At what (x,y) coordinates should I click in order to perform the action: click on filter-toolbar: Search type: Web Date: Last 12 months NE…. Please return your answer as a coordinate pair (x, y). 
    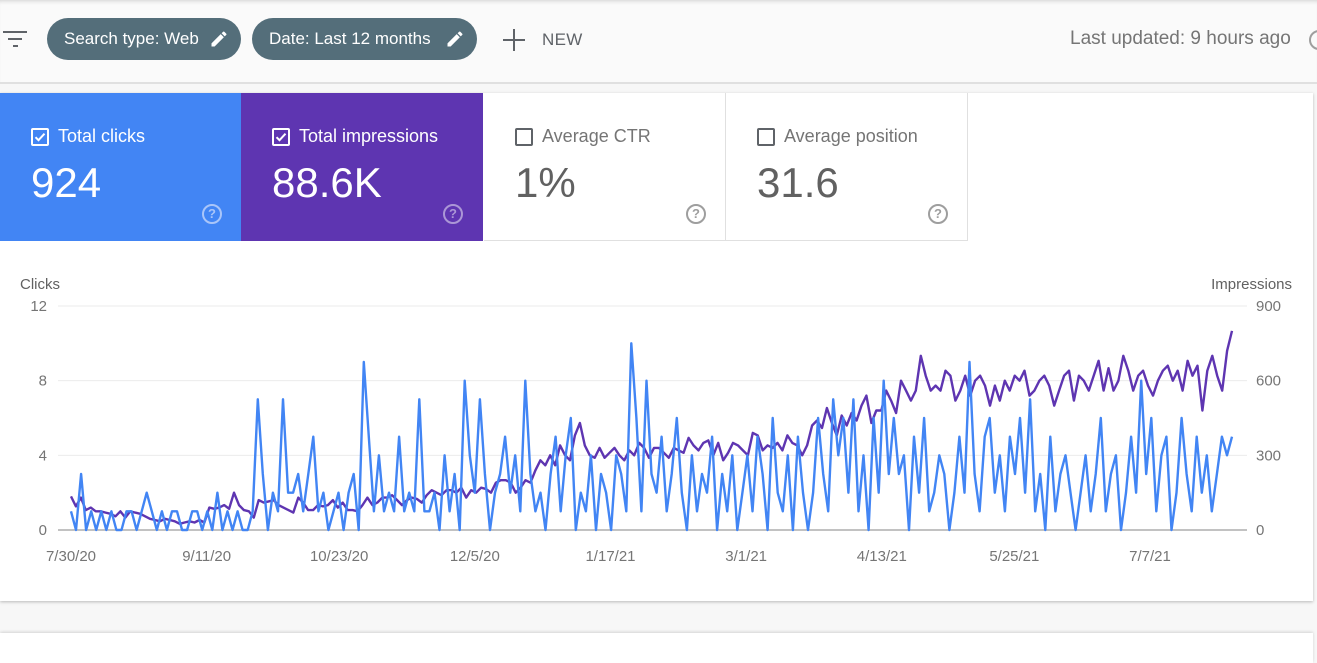
    Looking at the image, I should click on (658, 42).